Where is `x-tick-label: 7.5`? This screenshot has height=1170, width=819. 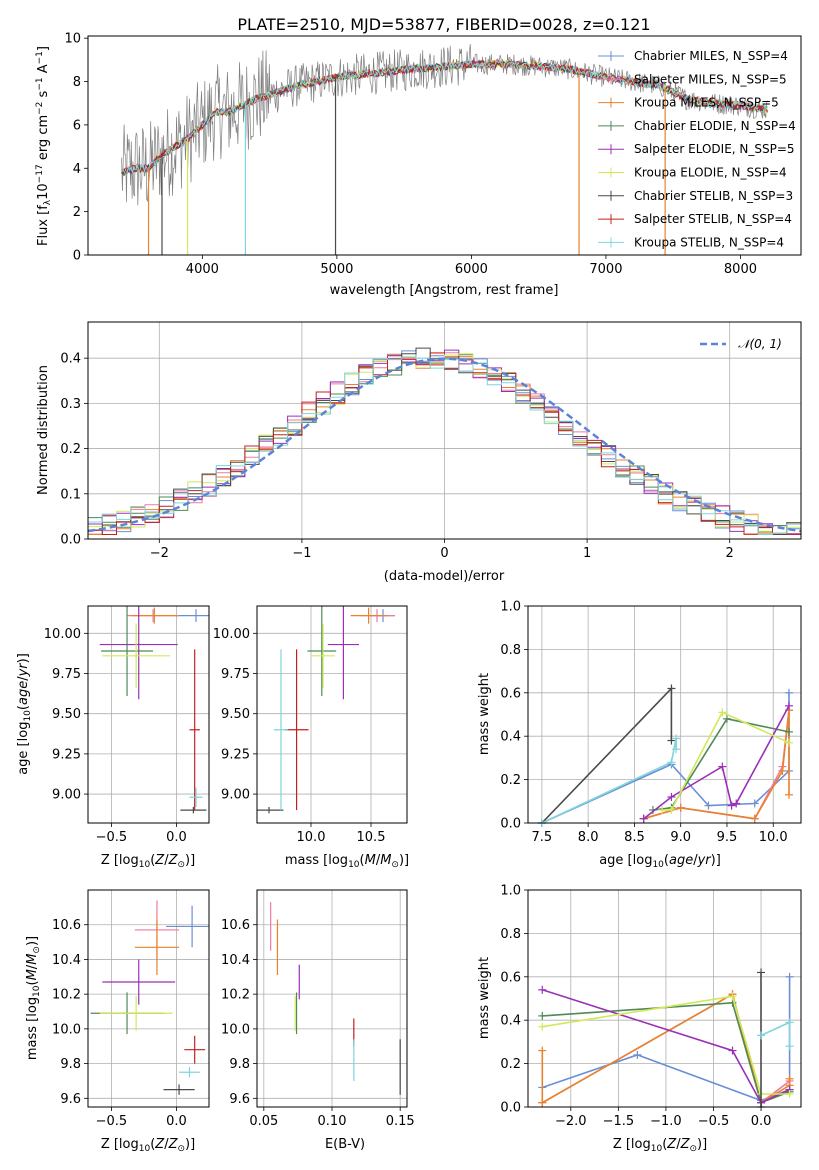
x-tick-label: 7.5 is located at coordinates (542, 837).